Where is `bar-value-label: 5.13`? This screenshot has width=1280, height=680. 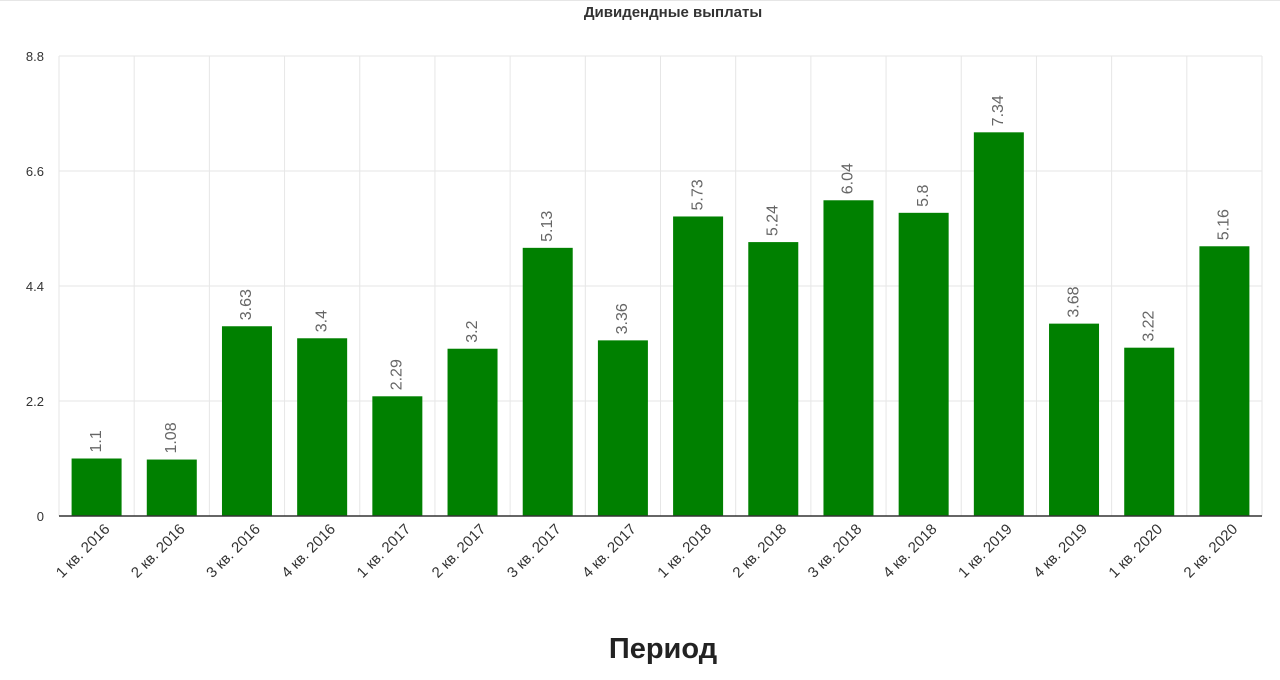 bar-value-label: 5.13 is located at coordinates (547, 226).